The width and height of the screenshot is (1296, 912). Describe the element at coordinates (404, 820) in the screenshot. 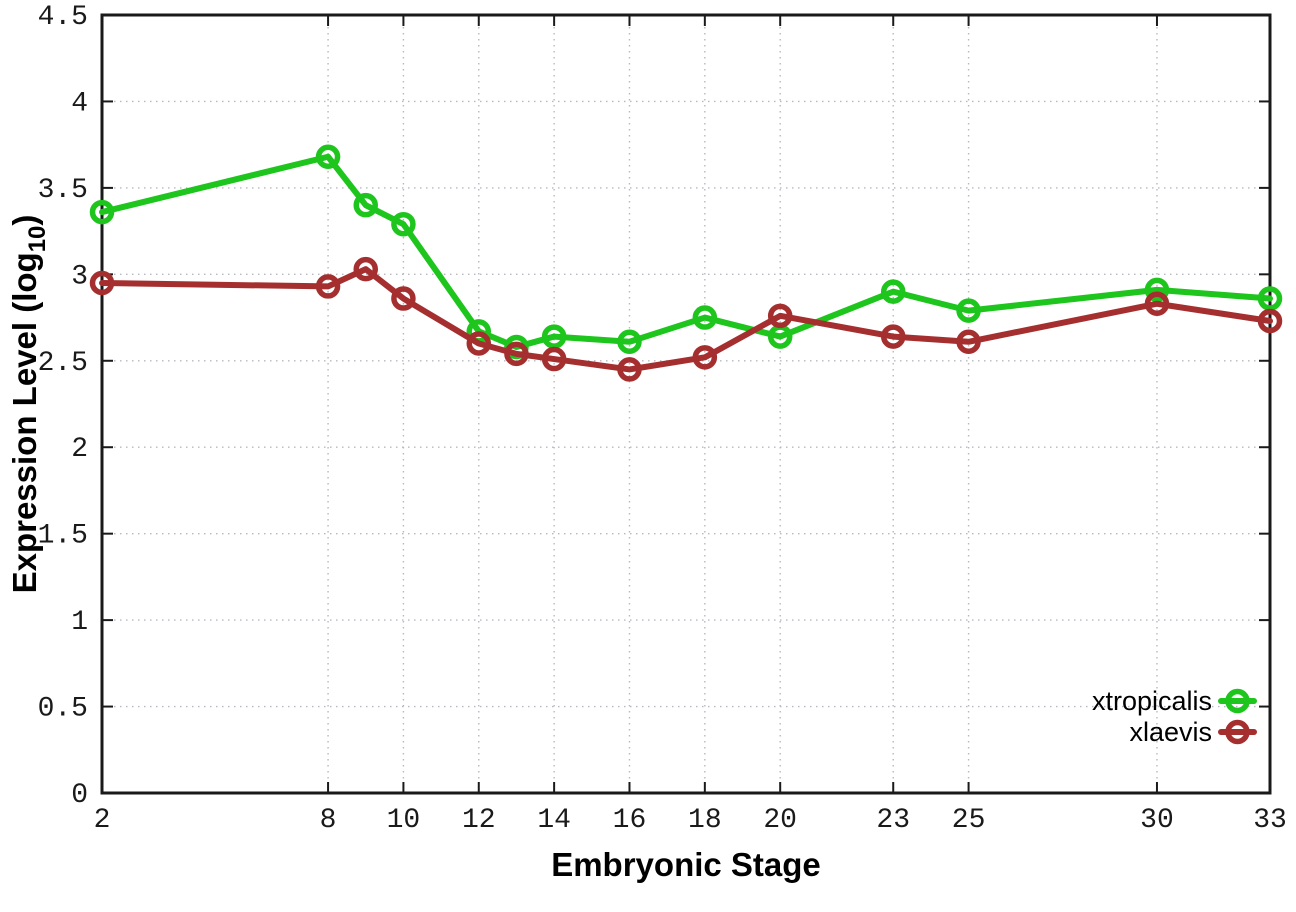

I see `x-tick-label: 10` at that location.